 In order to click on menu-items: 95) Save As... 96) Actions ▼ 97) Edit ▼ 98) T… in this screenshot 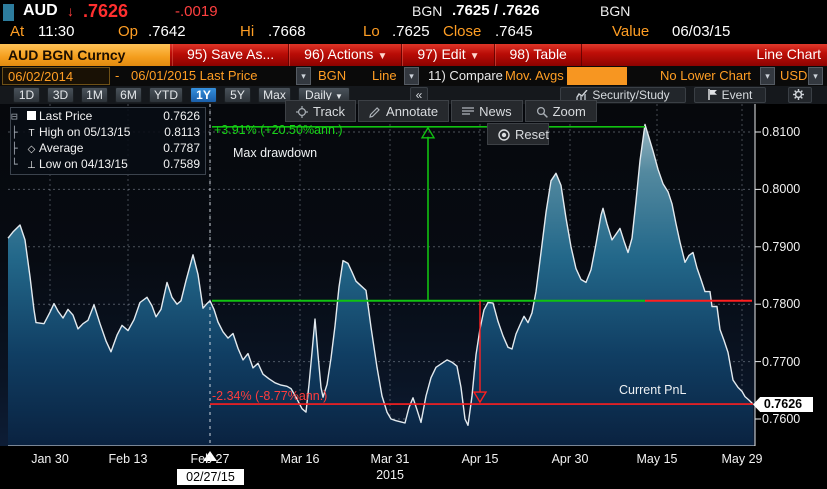, I will do `click(377, 55)`.